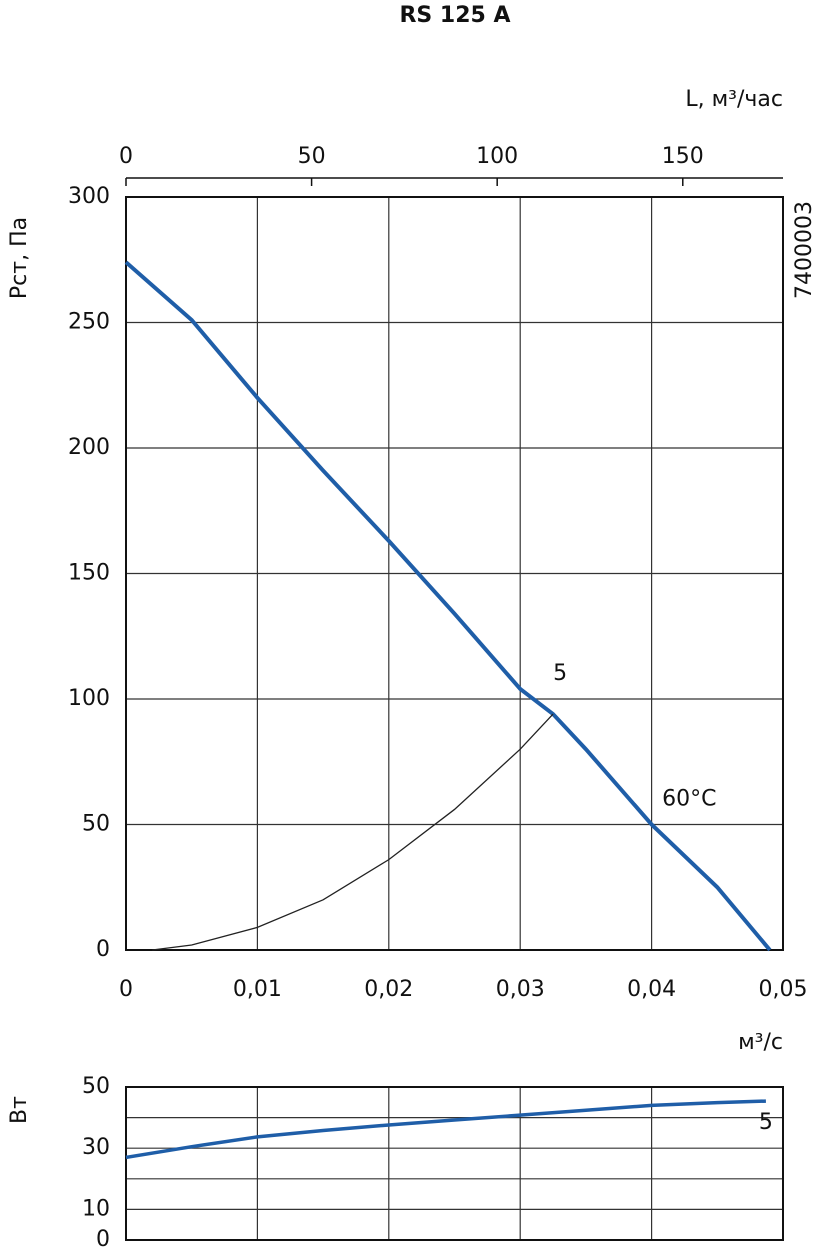 This screenshot has height=1256, width=816. I want to click on y-axis-label: Вт, so click(19, 1110).